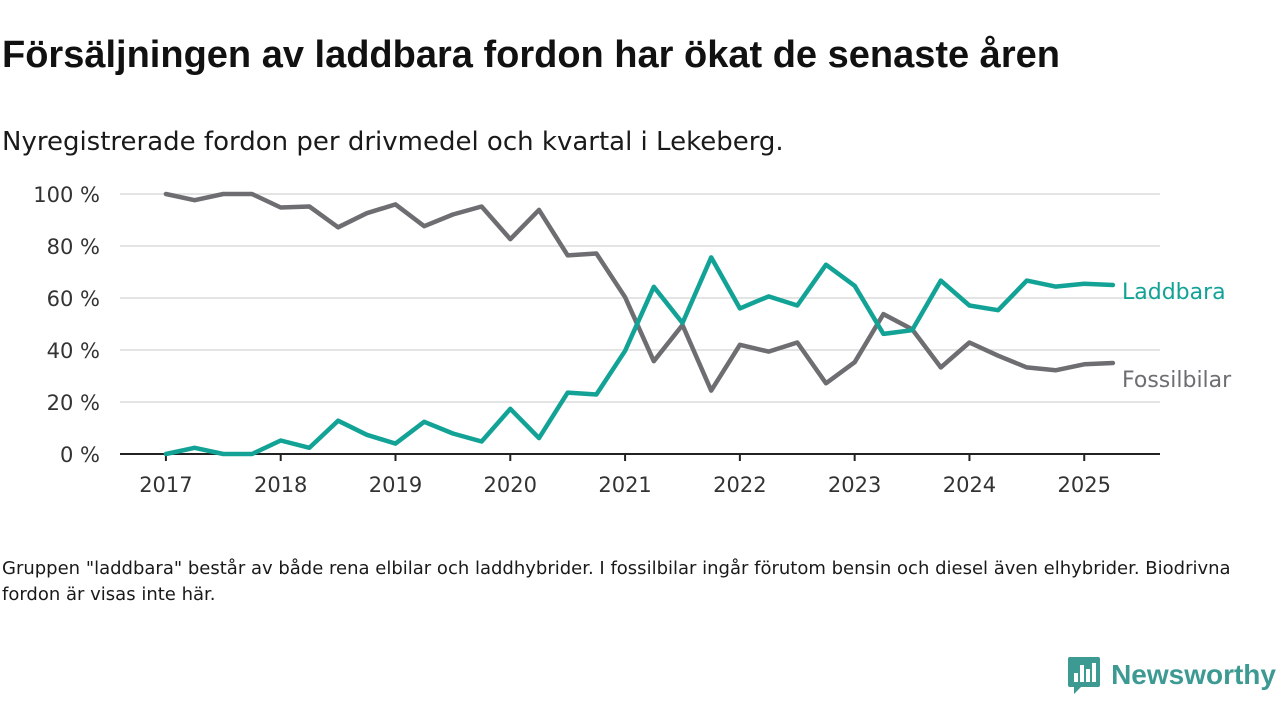  I want to click on series-labels: Laddbara Fossilbilar, so click(1177, 336).